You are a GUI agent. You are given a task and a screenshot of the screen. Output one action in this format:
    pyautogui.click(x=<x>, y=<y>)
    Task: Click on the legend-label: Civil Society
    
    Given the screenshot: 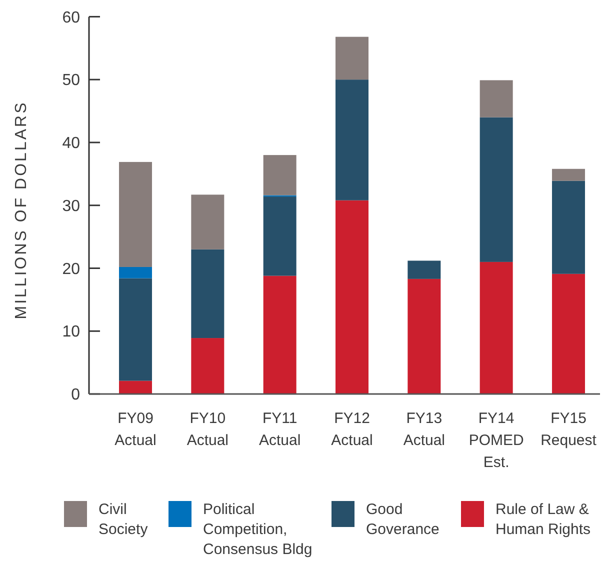 What is the action you would take?
    pyautogui.click(x=123, y=519)
    